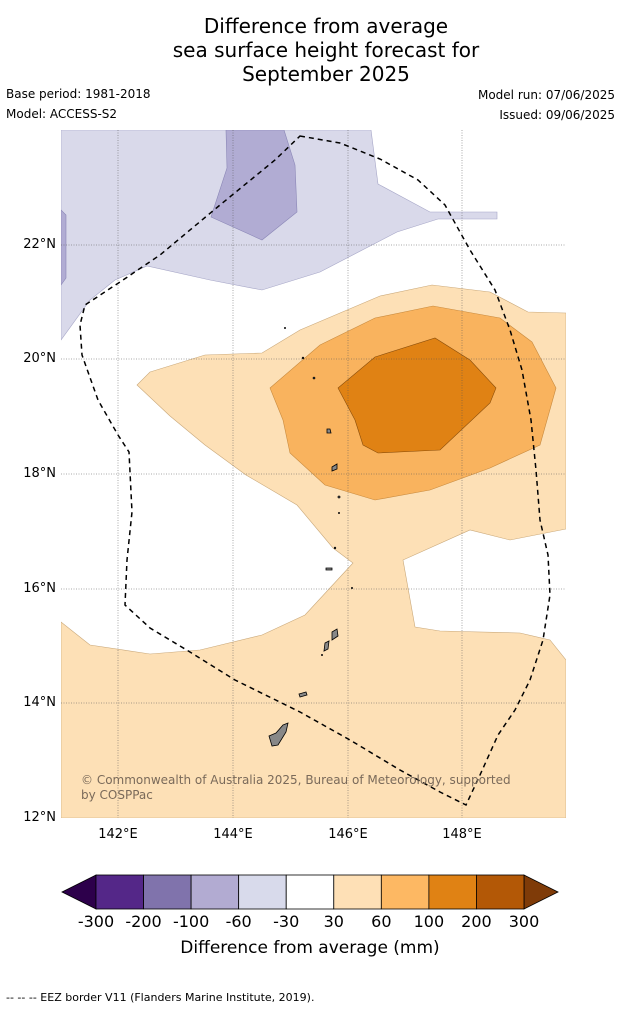 The image size is (621, 1011). Describe the element at coordinates (541, 892) in the screenshot. I see `colorbar-over-arrow` at that location.